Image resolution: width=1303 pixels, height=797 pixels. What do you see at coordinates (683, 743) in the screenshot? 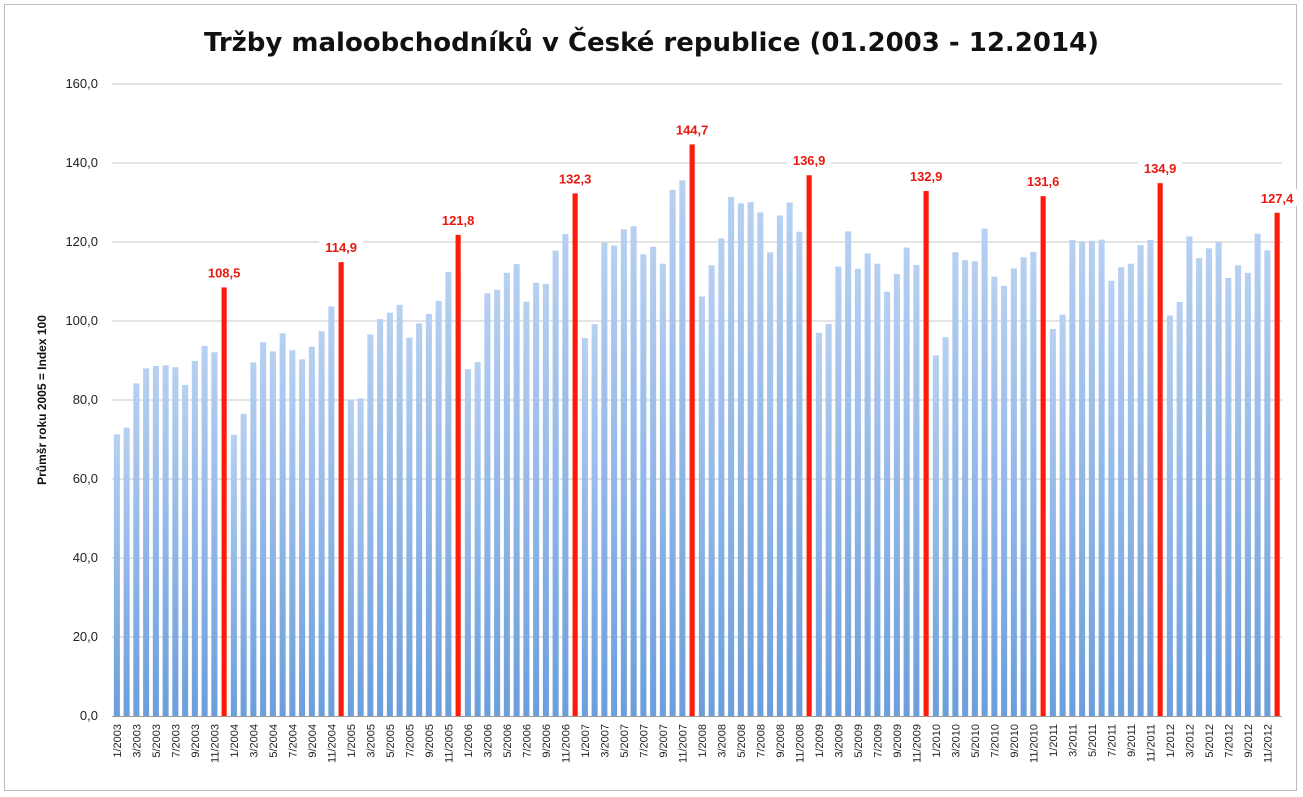
I see `x-tick-label: 11/2007` at bounding box center [683, 743].